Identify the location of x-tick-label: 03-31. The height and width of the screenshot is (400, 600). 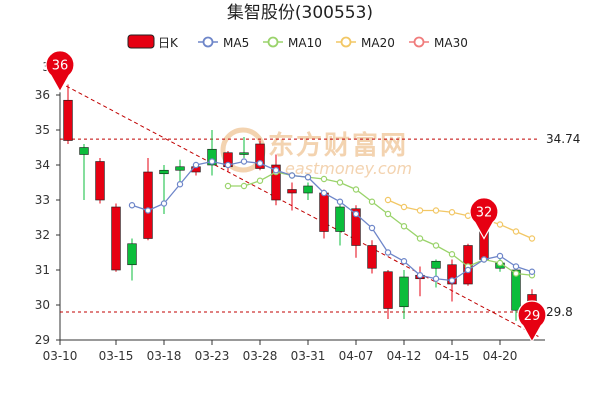
(308, 356).